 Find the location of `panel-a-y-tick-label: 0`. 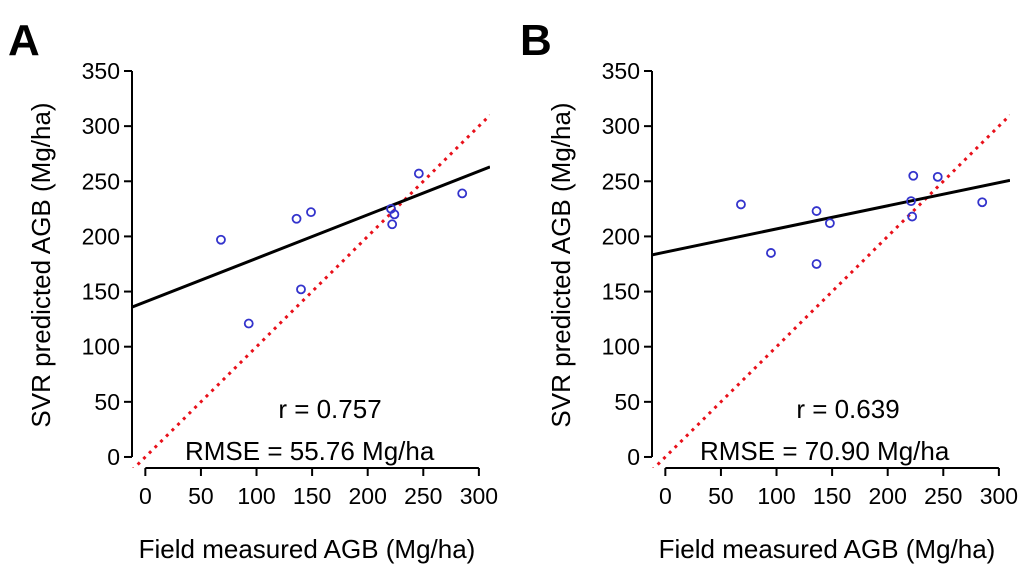

panel-a-y-tick-label: 0 is located at coordinates (113, 457).